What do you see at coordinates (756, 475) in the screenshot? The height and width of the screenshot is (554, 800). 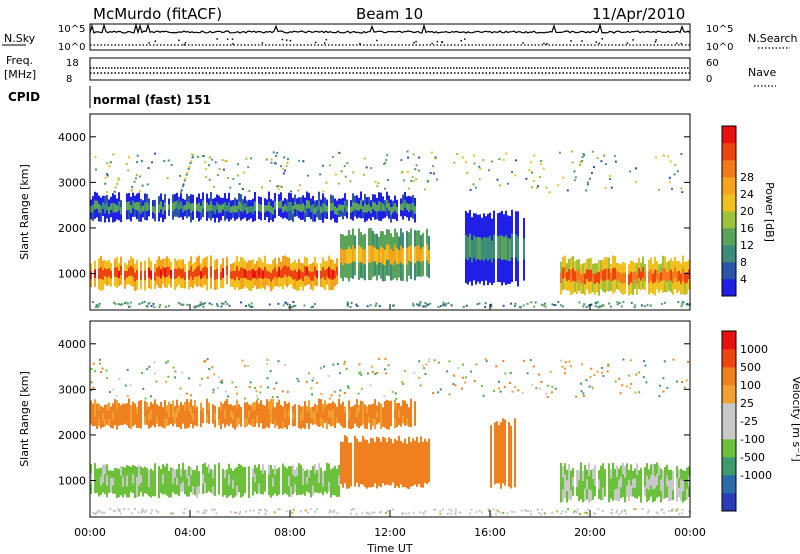 I see `colorbar-tick-label: -1000` at bounding box center [756, 475].